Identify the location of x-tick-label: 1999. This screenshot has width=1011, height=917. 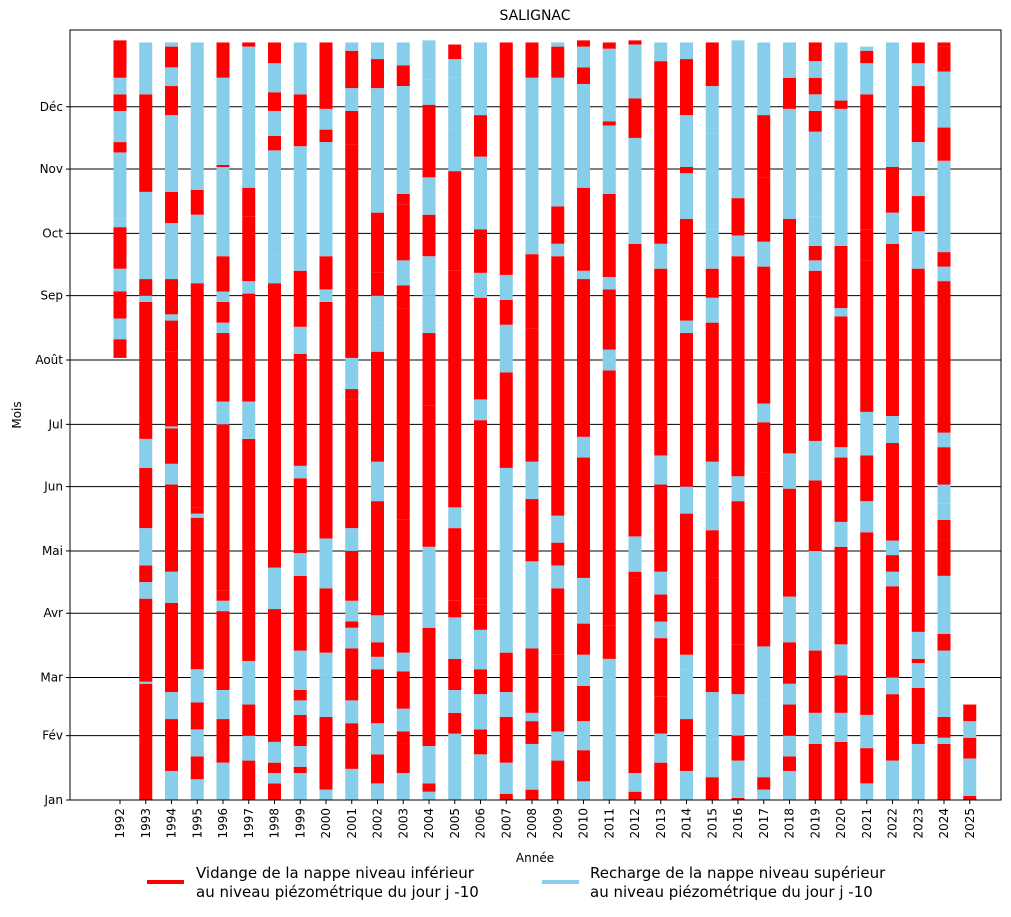
(300, 823).